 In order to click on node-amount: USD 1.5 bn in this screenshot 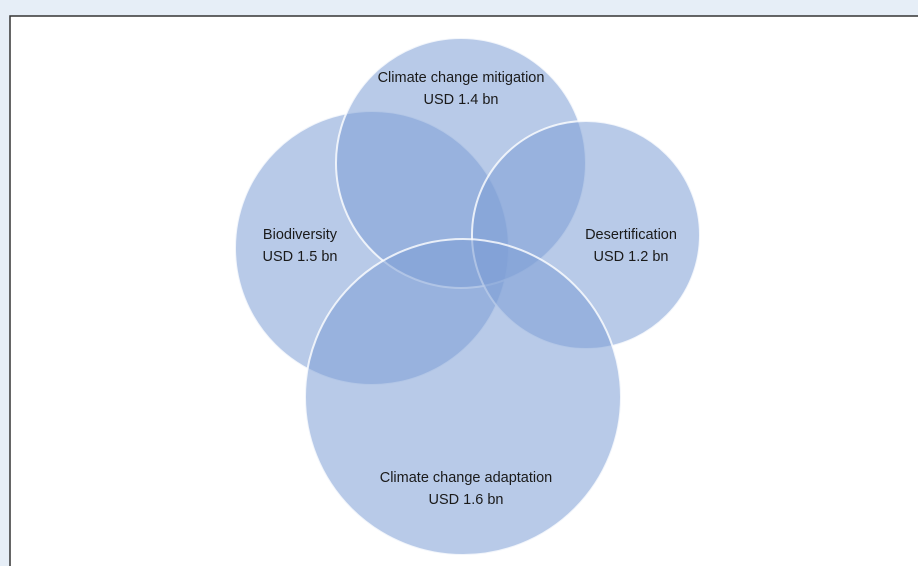, I will do `click(300, 257)`.